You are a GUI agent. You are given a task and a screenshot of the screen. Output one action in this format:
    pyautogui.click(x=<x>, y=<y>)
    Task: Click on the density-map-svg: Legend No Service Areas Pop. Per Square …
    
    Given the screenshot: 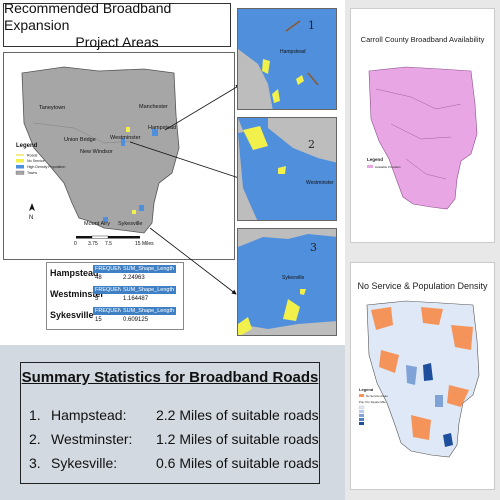 What is the action you would take?
    pyautogui.click(x=419, y=379)
    